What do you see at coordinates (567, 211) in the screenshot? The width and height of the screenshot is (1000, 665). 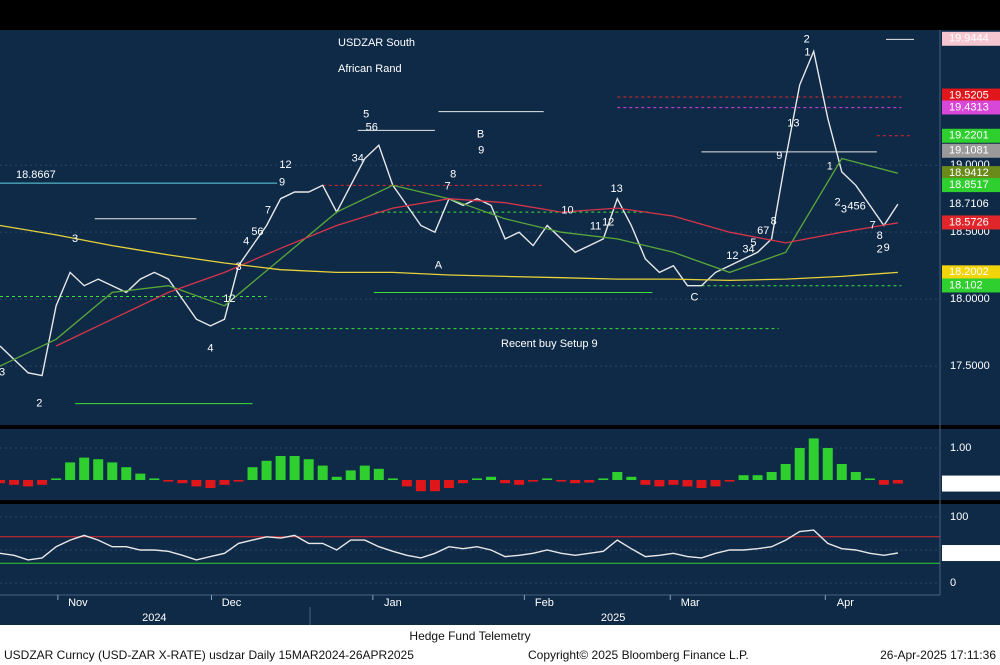 I see `count-label: 10` at bounding box center [567, 211].